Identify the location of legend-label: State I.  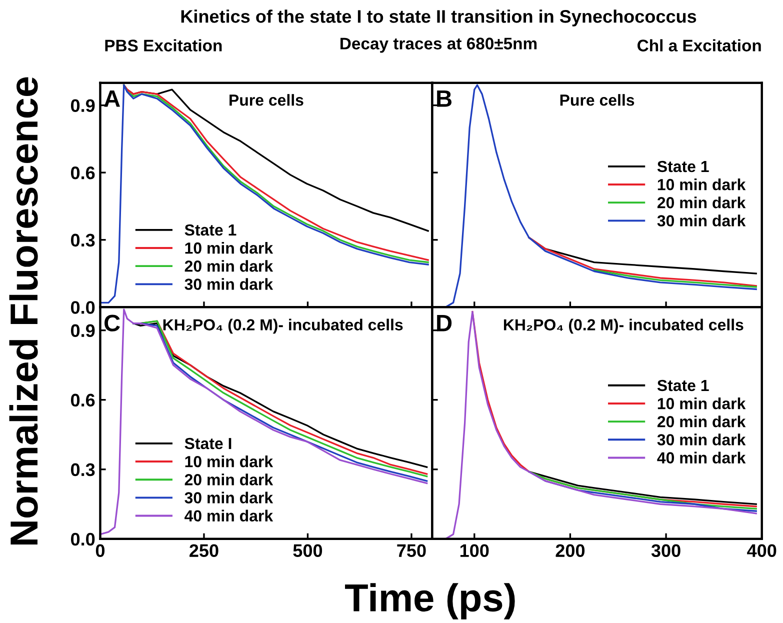
(208, 444).